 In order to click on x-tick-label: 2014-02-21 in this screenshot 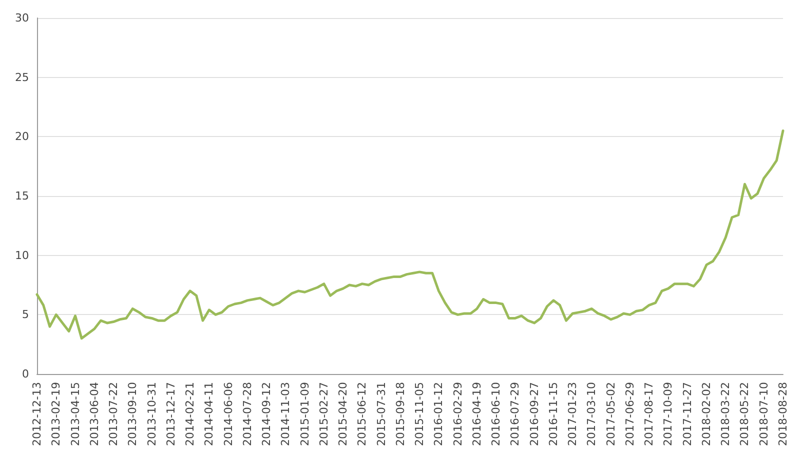, I will do `click(190, 414)`.